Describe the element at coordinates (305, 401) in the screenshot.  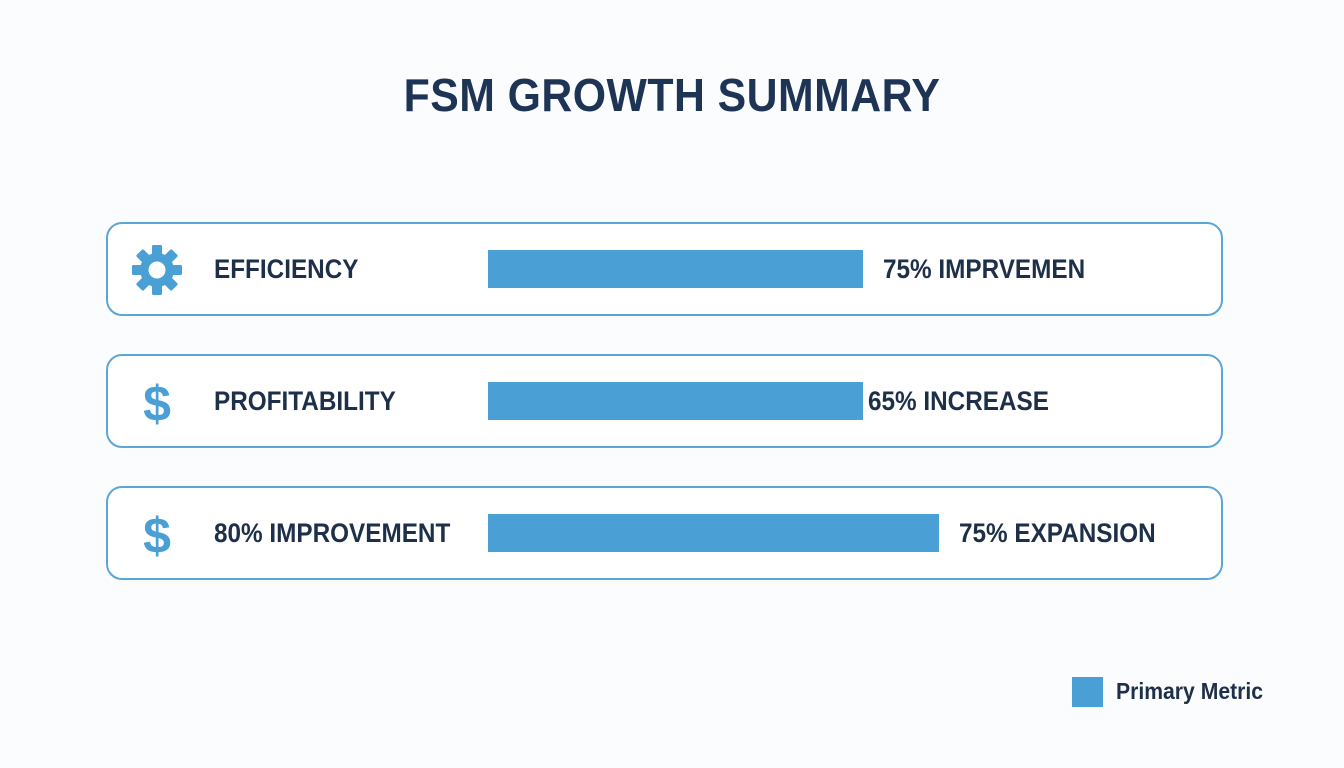
I see `metric-label: PROFITABILITY` at that location.